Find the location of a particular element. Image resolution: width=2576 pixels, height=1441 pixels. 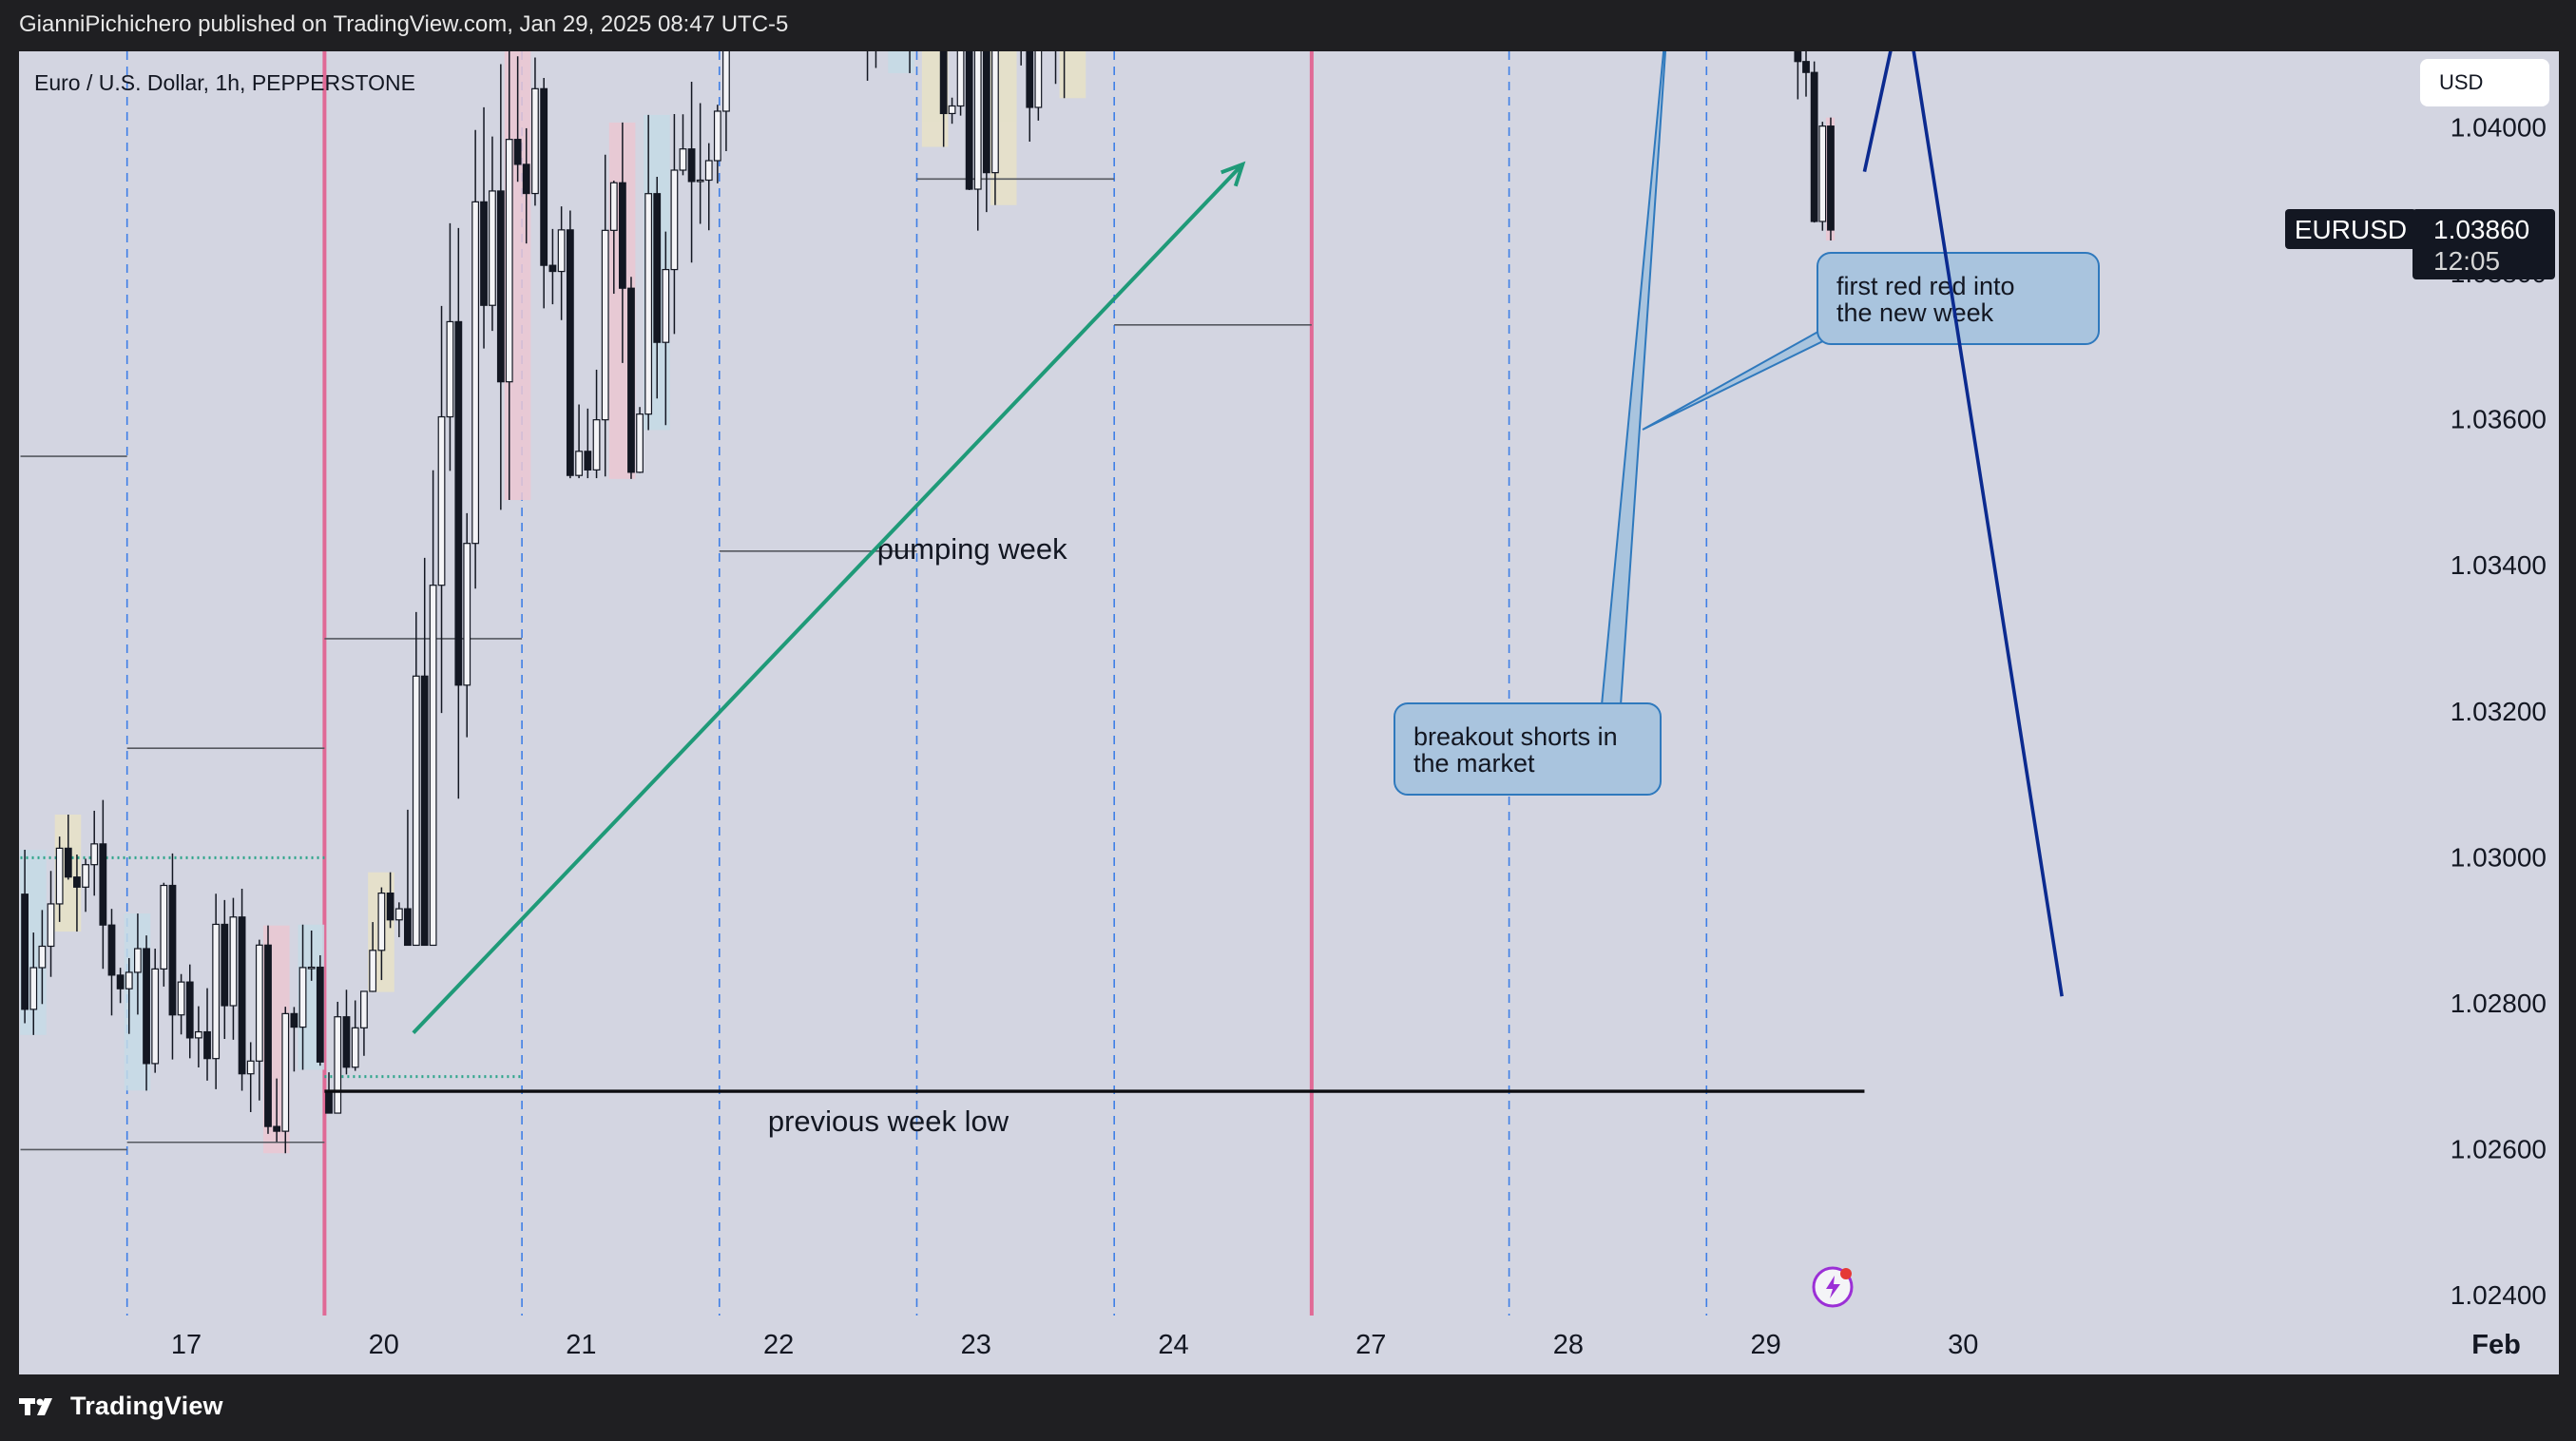

callout-first-red-text: the new week is located at coordinates (1915, 312).